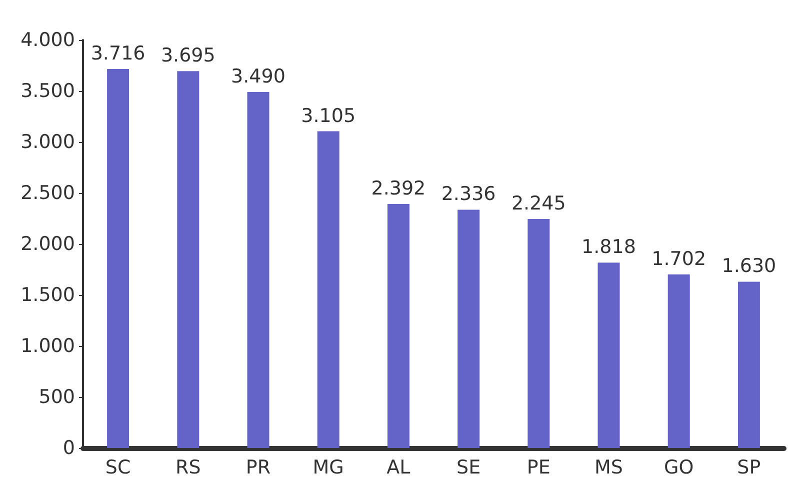 Image resolution: width=796 pixels, height=488 pixels. Describe the element at coordinates (47, 40) in the screenshot. I see `y-tick-label: 4.000` at that location.